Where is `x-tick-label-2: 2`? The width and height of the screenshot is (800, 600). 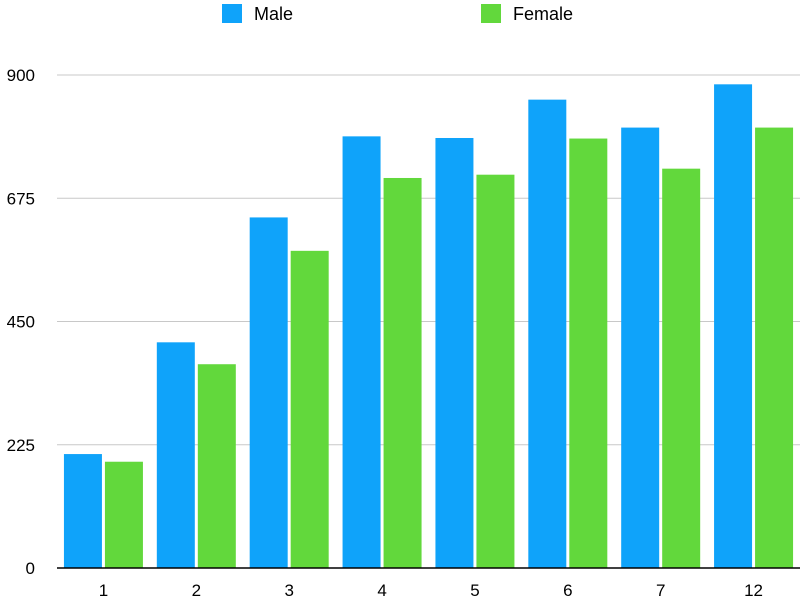 x-tick-label-2: 2 is located at coordinates (196, 590).